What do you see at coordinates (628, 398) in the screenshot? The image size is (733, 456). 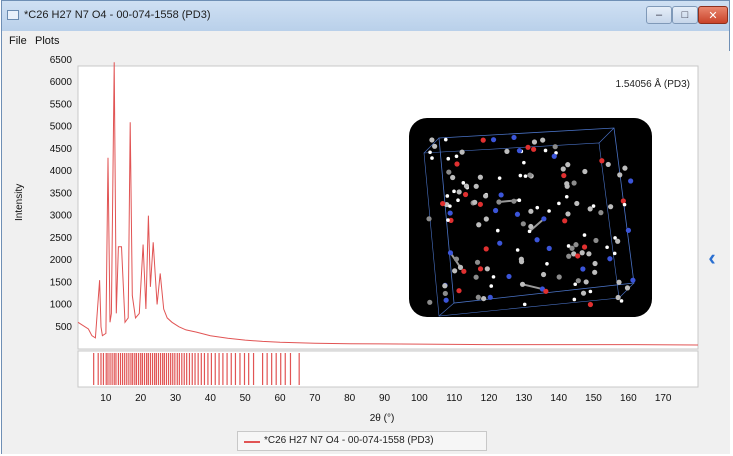 I see `x-tick-label: 160` at bounding box center [628, 398].